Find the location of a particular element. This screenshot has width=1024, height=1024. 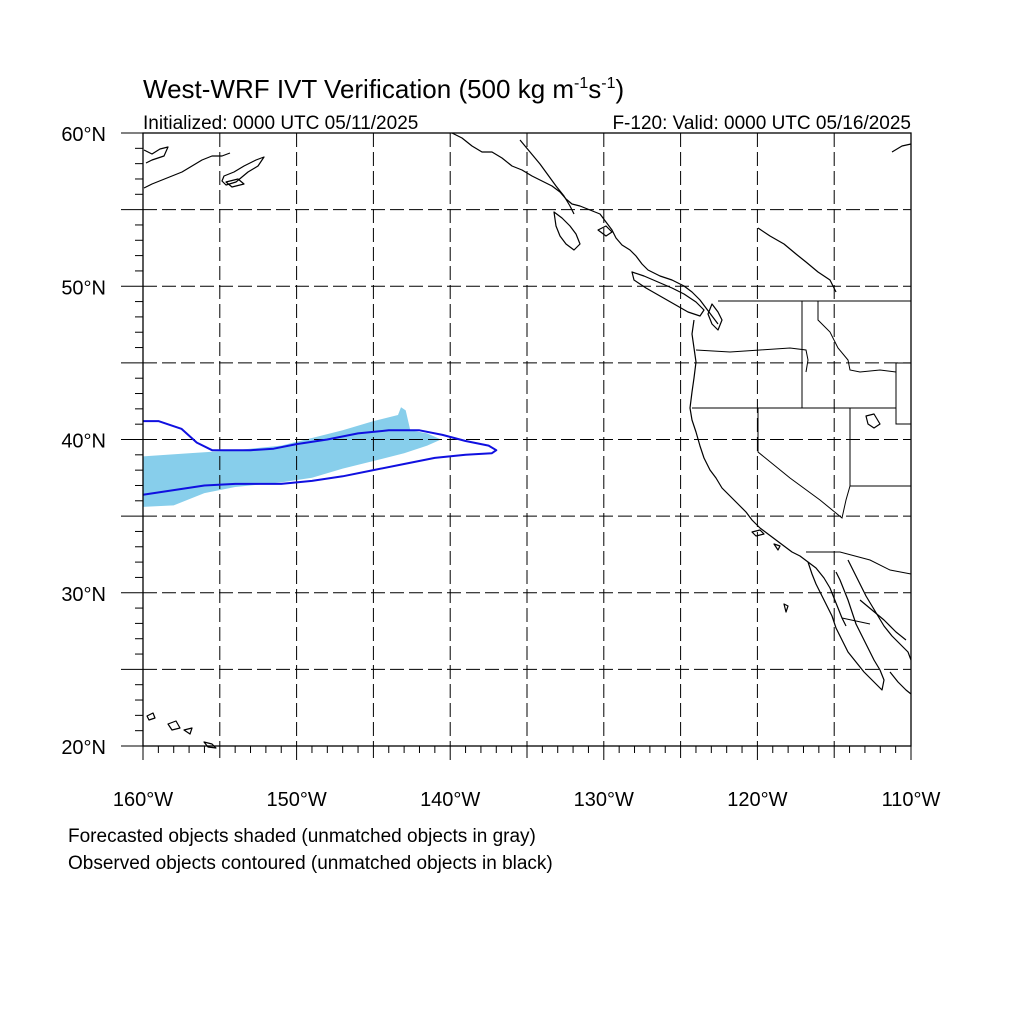

forecast-object-shading is located at coordinates (292, 457).